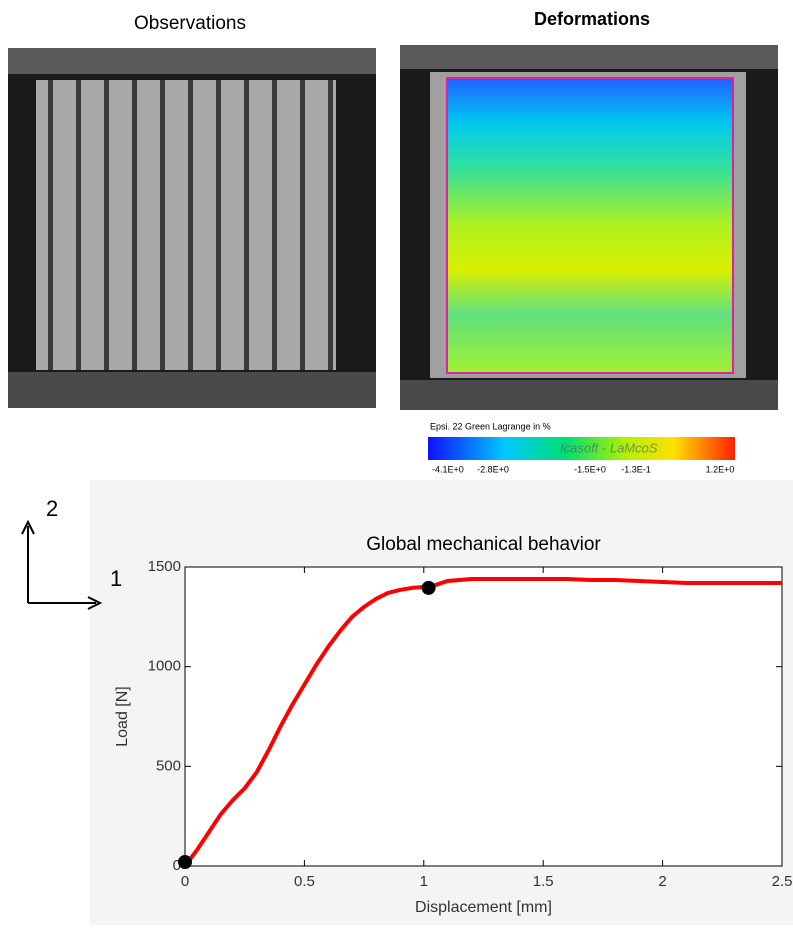 The width and height of the screenshot is (793, 930). What do you see at coordinates (483, 544) in the screenshot?
I see `chart-title: Global mechanical behavior` at bounding box center [483, 544].